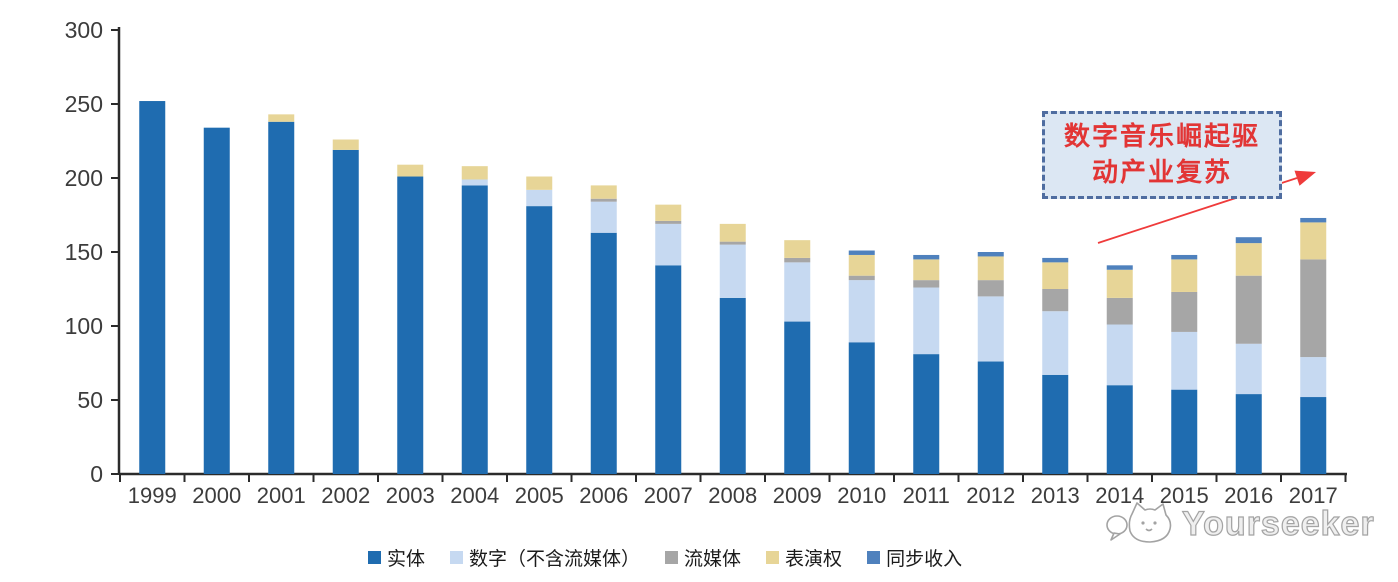 The image size is (1398, 582). I want to click on legend-label: 表演权, so click(814, 559).